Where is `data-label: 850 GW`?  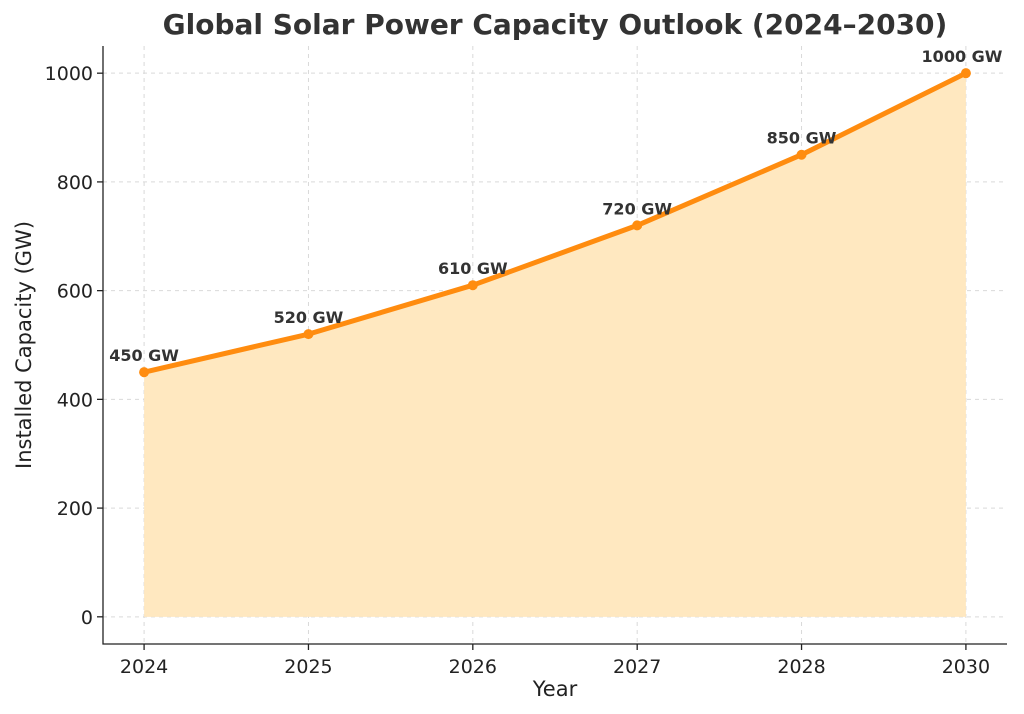 data-label: 850 GW is located at coordinates (802, 138).